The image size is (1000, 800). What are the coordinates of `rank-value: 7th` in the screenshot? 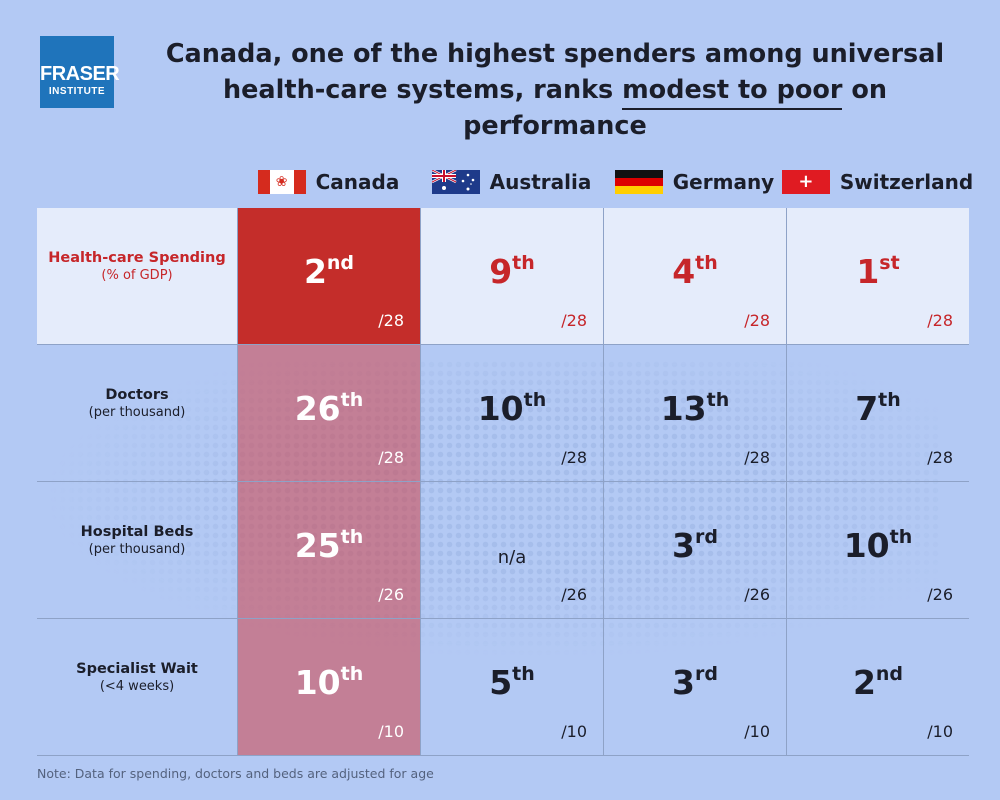 It's located at (878, 408).